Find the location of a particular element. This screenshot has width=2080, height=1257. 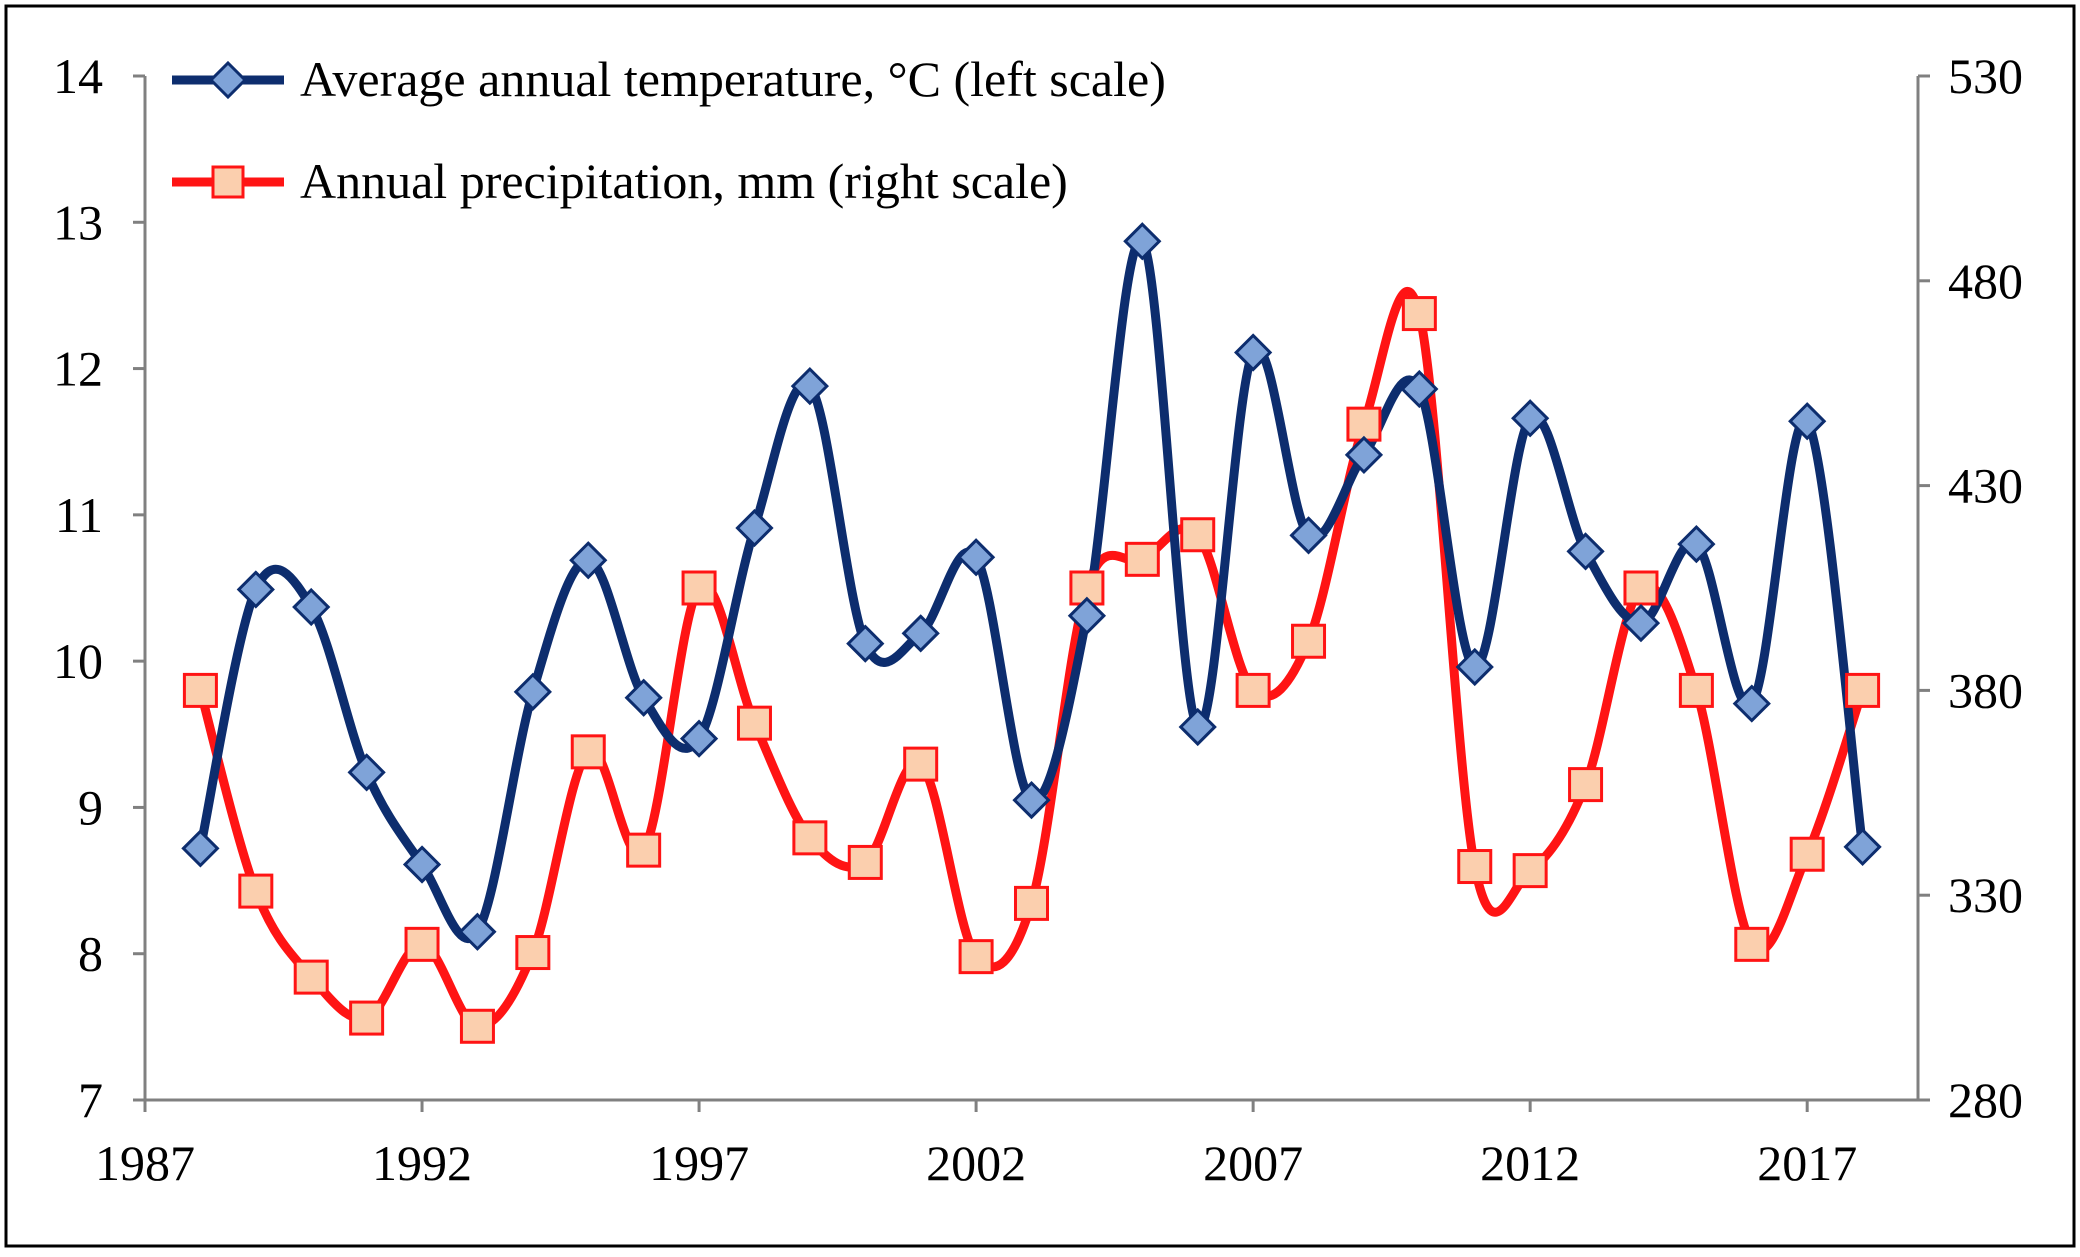

legend-label-precipitation: Annual precipitation, mm (right scale) is located at coordinates (684, 181).